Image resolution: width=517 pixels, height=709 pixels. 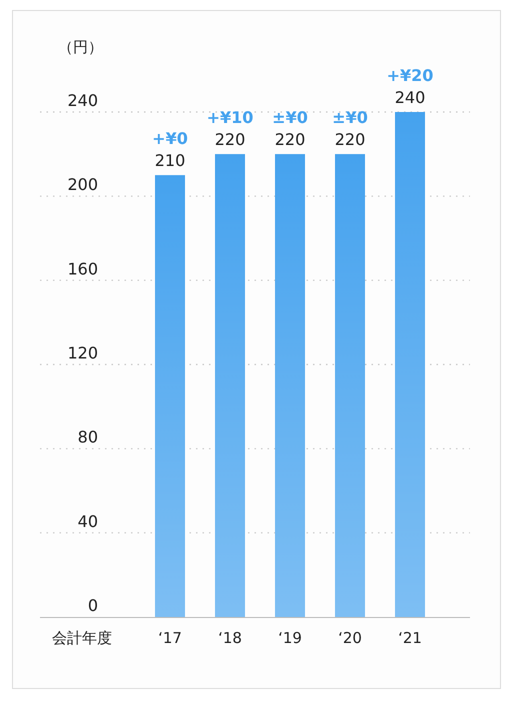 I want to click on y-axis-title: （円）, so click(x=80, y=47).